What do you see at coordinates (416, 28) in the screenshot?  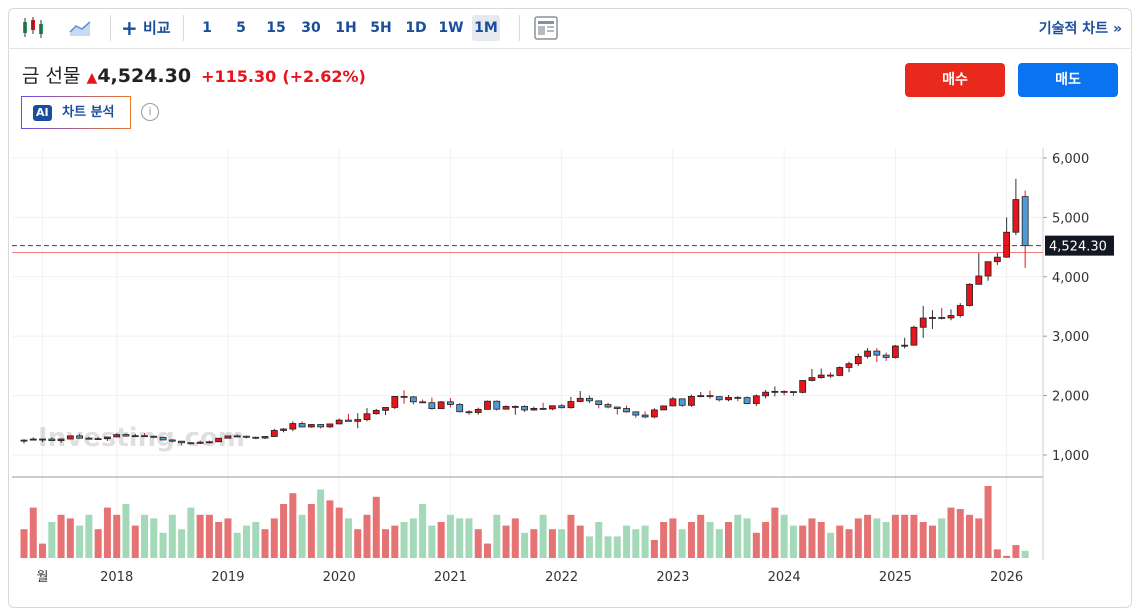 I see `interval-button: 1D` at bounding box center [416, 28].